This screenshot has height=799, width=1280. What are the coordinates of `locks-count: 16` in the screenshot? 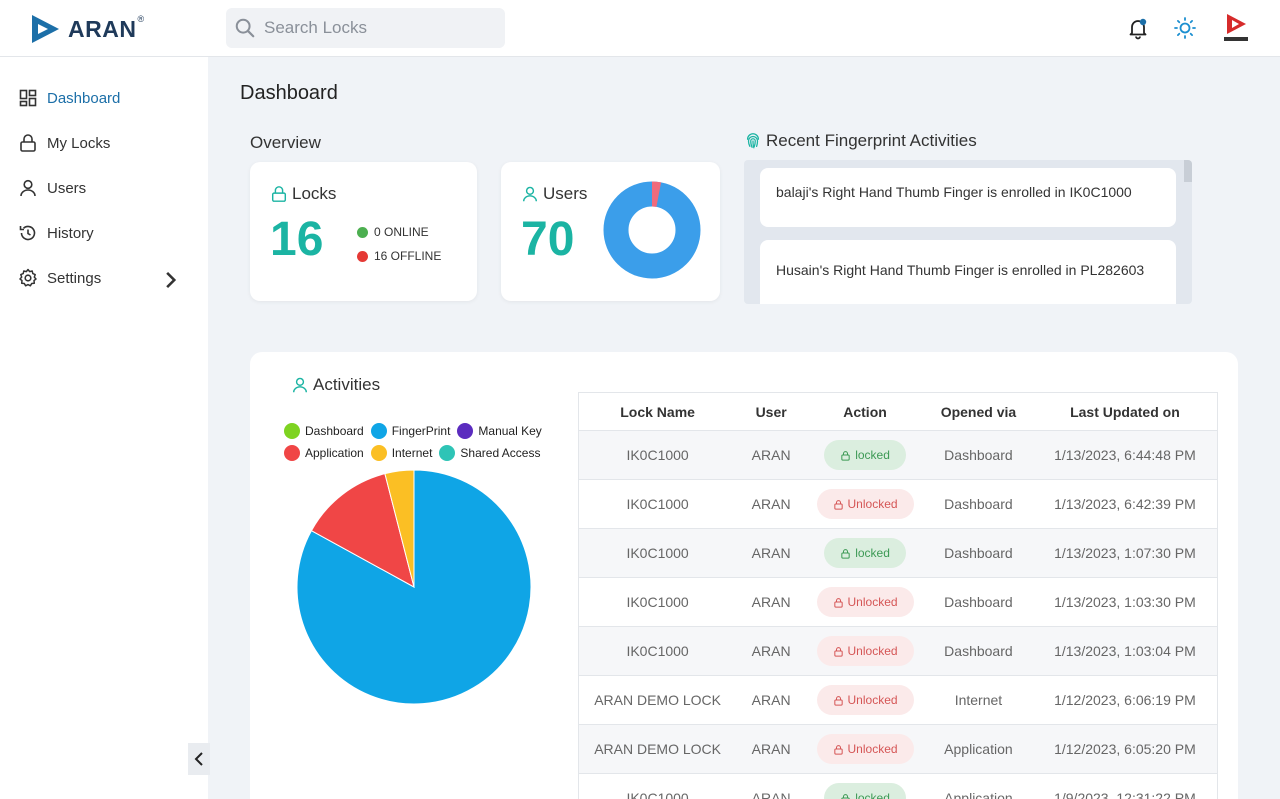 It's located at (297, 239).